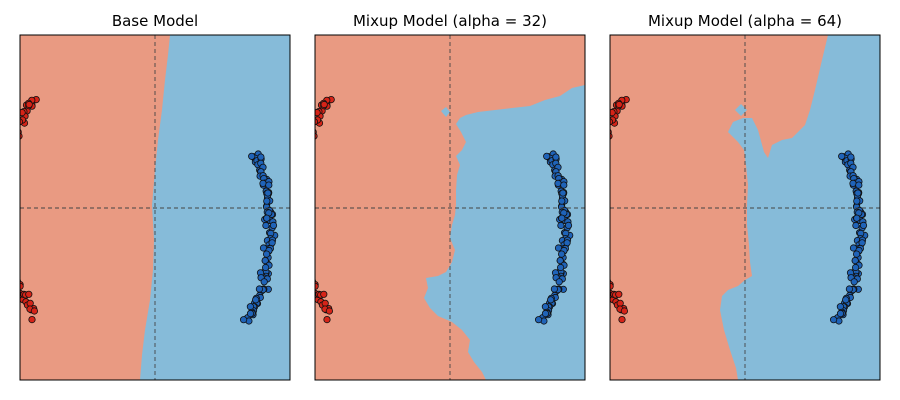  What do you see at coordinates (445, 112) in the screenshot?
I see `region-blue-island` at bounding box center [445, 112].